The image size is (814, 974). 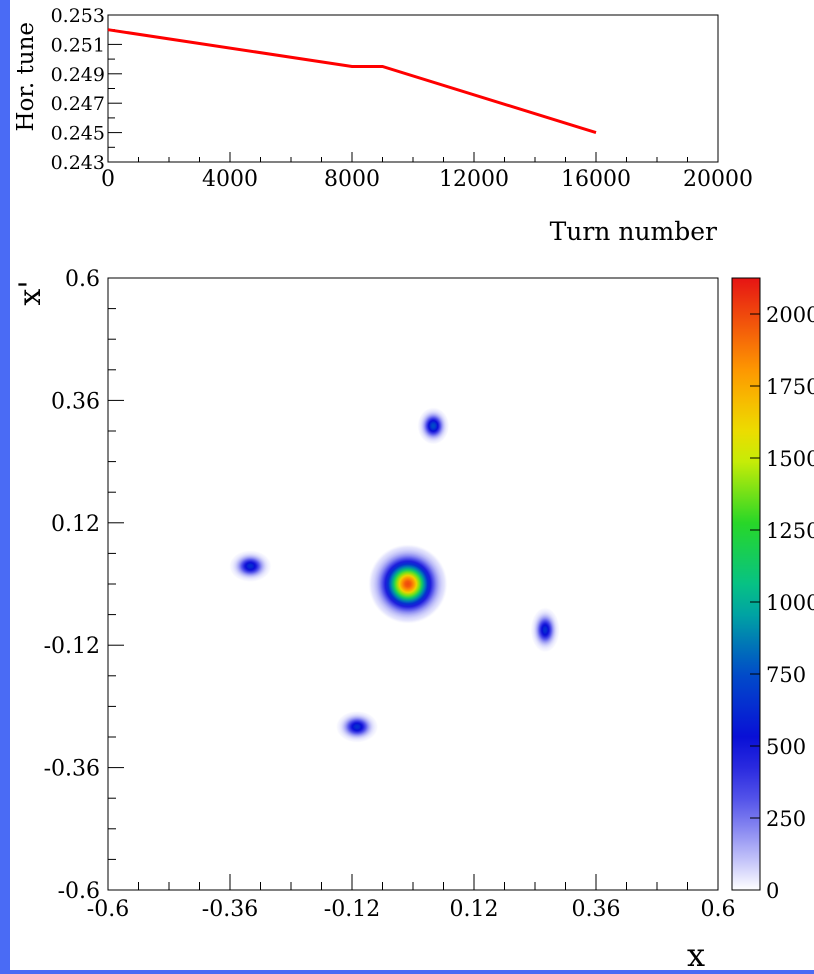 I want to click on colorbar-tick-label: 1000, so click(x=790, y=603).